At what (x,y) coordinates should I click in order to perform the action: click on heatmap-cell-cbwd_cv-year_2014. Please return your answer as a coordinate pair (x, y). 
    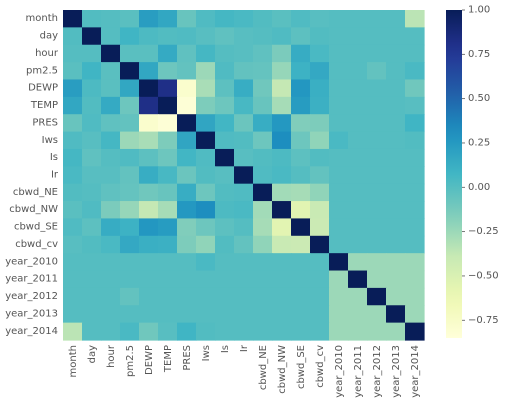
    Looking at the image, I should click on (415, 244).